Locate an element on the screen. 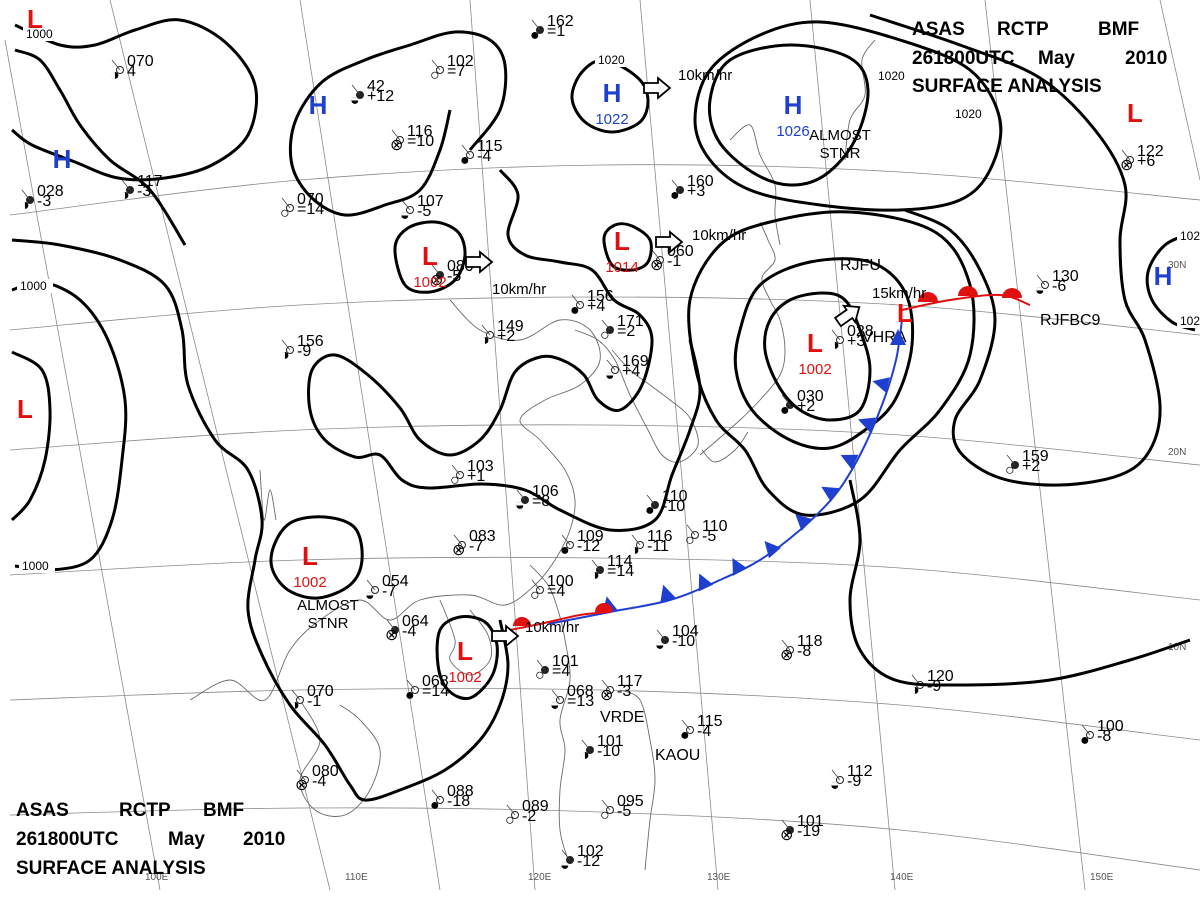  meridian-line is located at coordinates (679, 445).